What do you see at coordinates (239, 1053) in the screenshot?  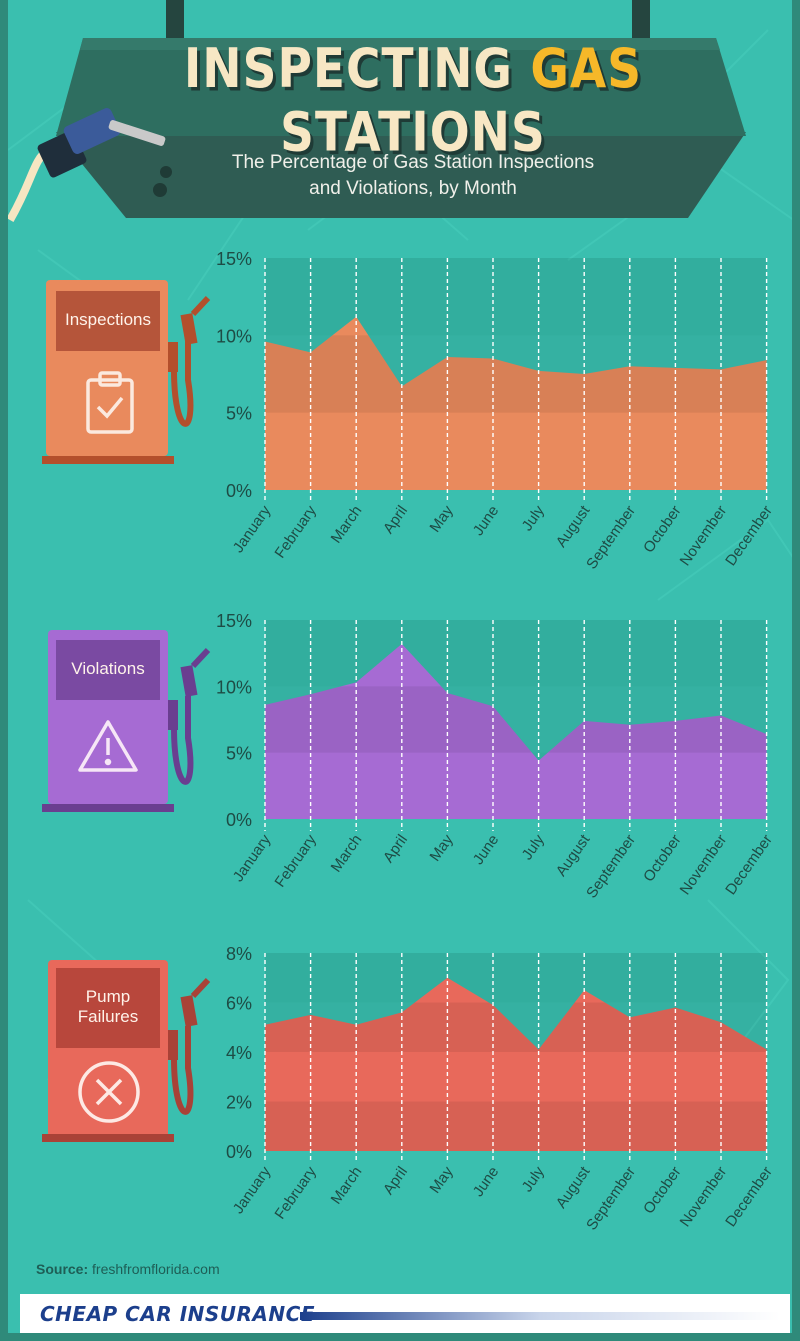 I see `y-tick-label: 4%` at bounding box center [239, 1053].